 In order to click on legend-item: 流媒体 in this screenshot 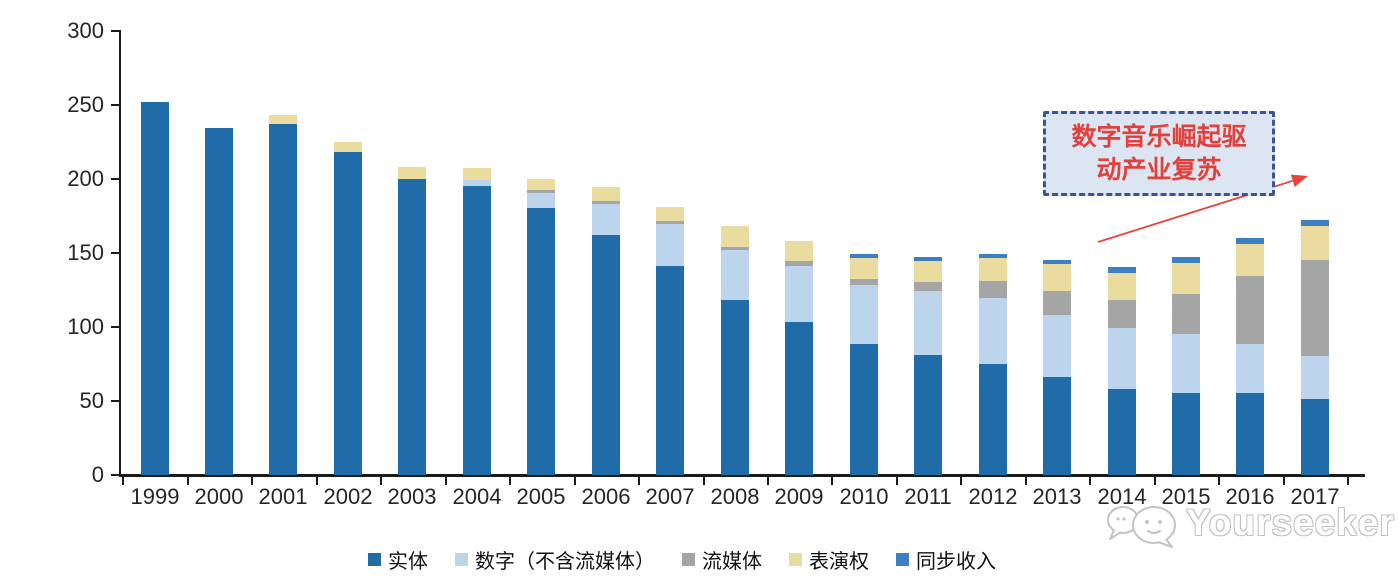, I will do `click(722, 559)`.